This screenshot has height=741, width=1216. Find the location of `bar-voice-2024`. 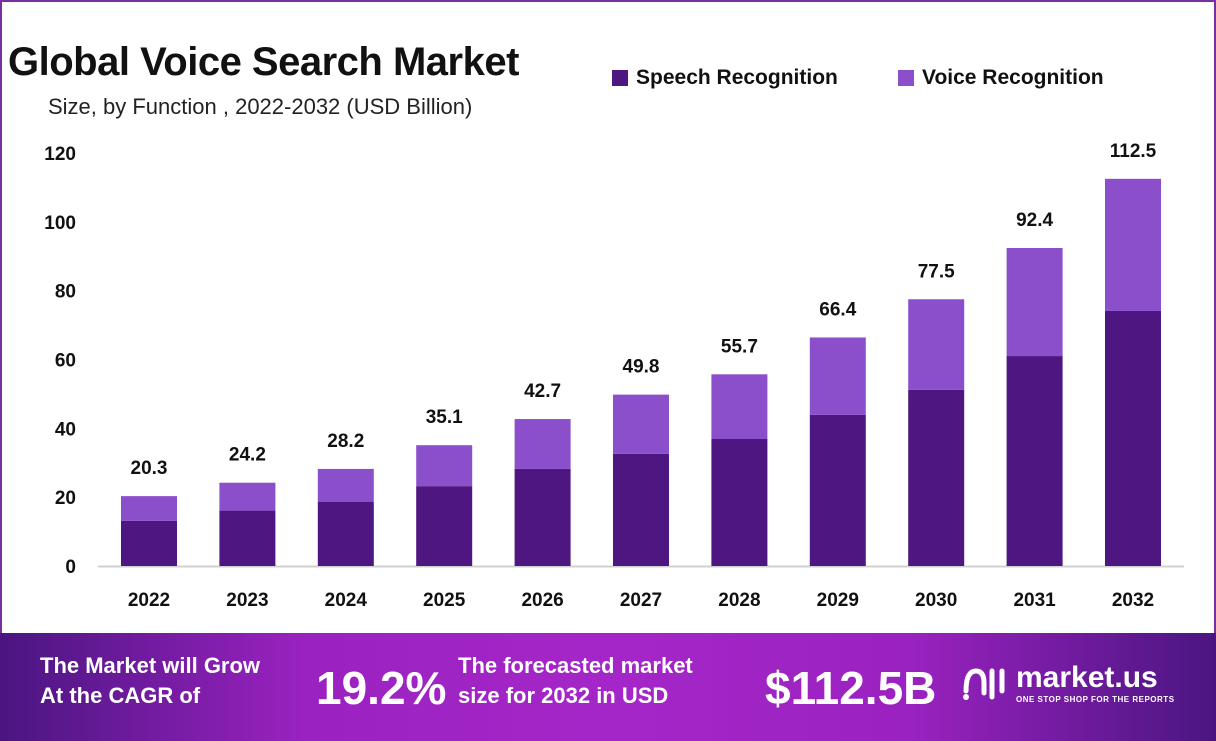

bar-voice-2024 is located at coordinates (345, 485).